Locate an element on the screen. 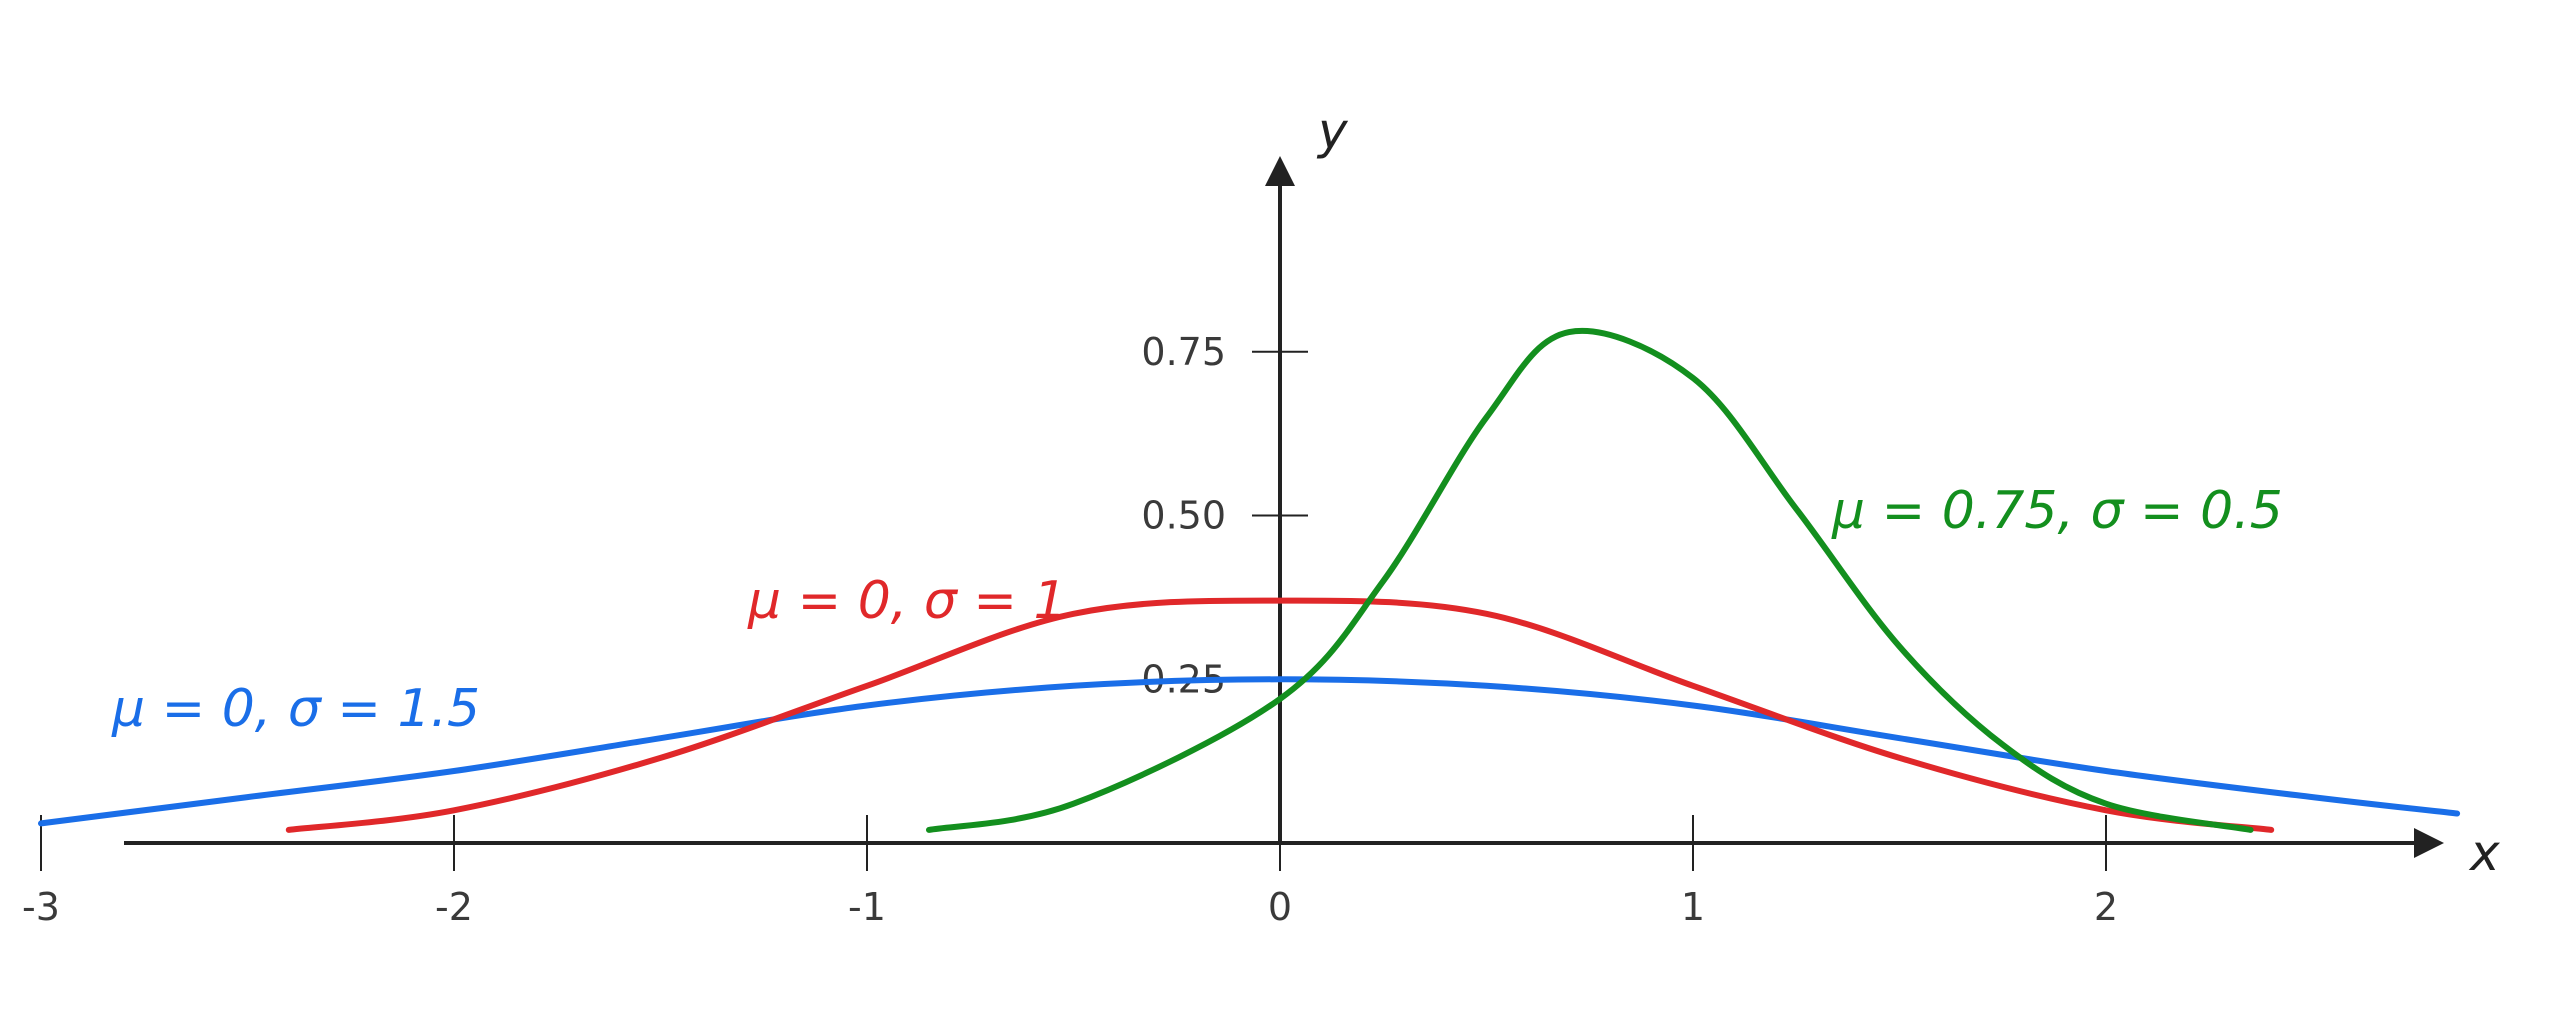 This screenshot has width=2560, height=1034. x-tick-label: -3 is located at coordinates (41, 907).